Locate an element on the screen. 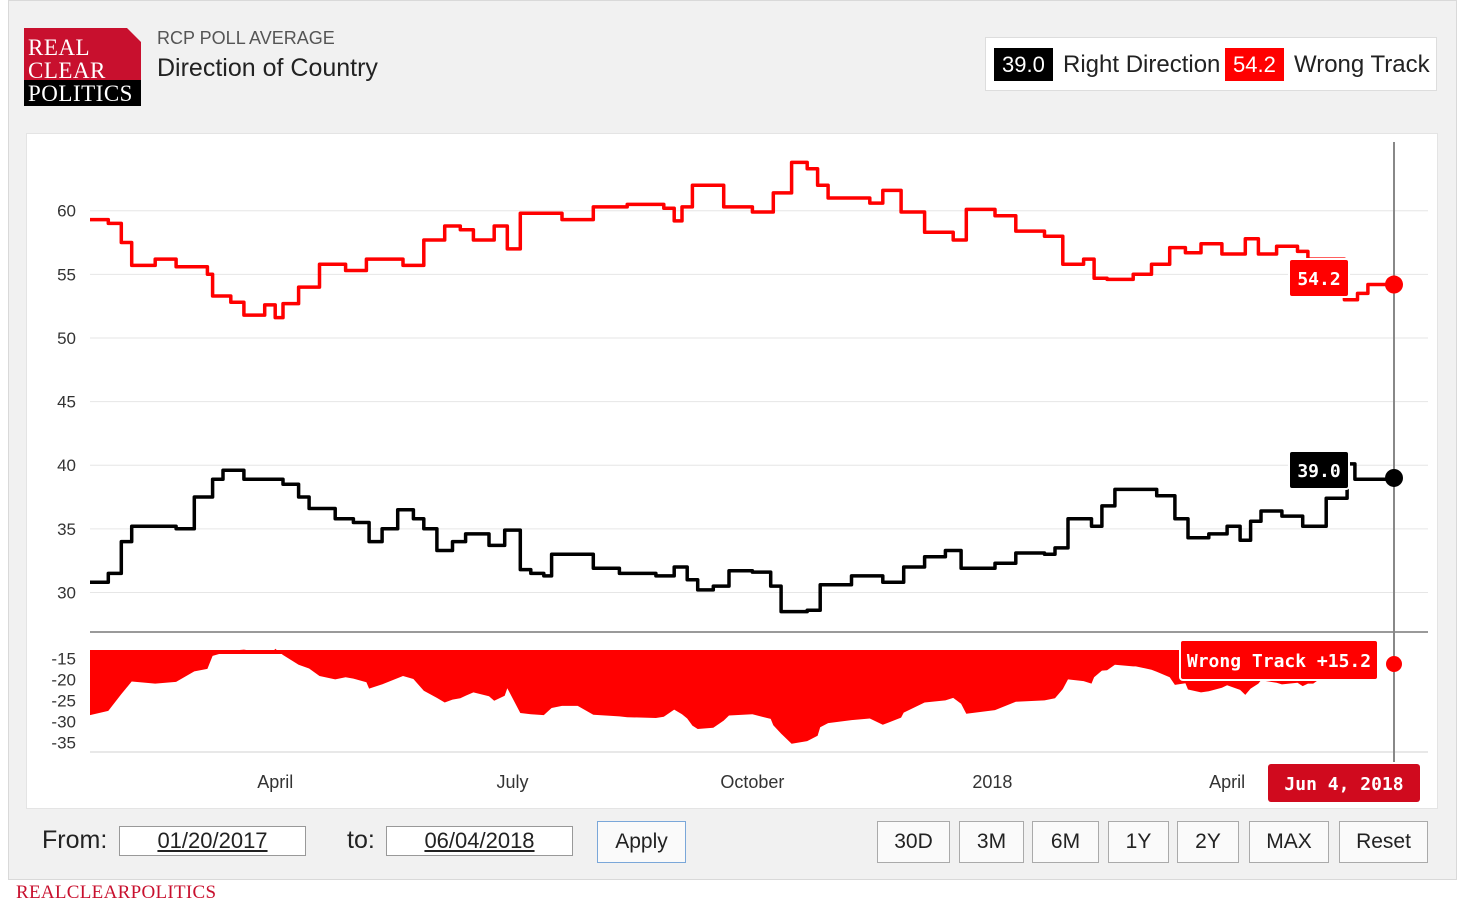  spread-tooltip-box is located at coordinates (1279, 660).